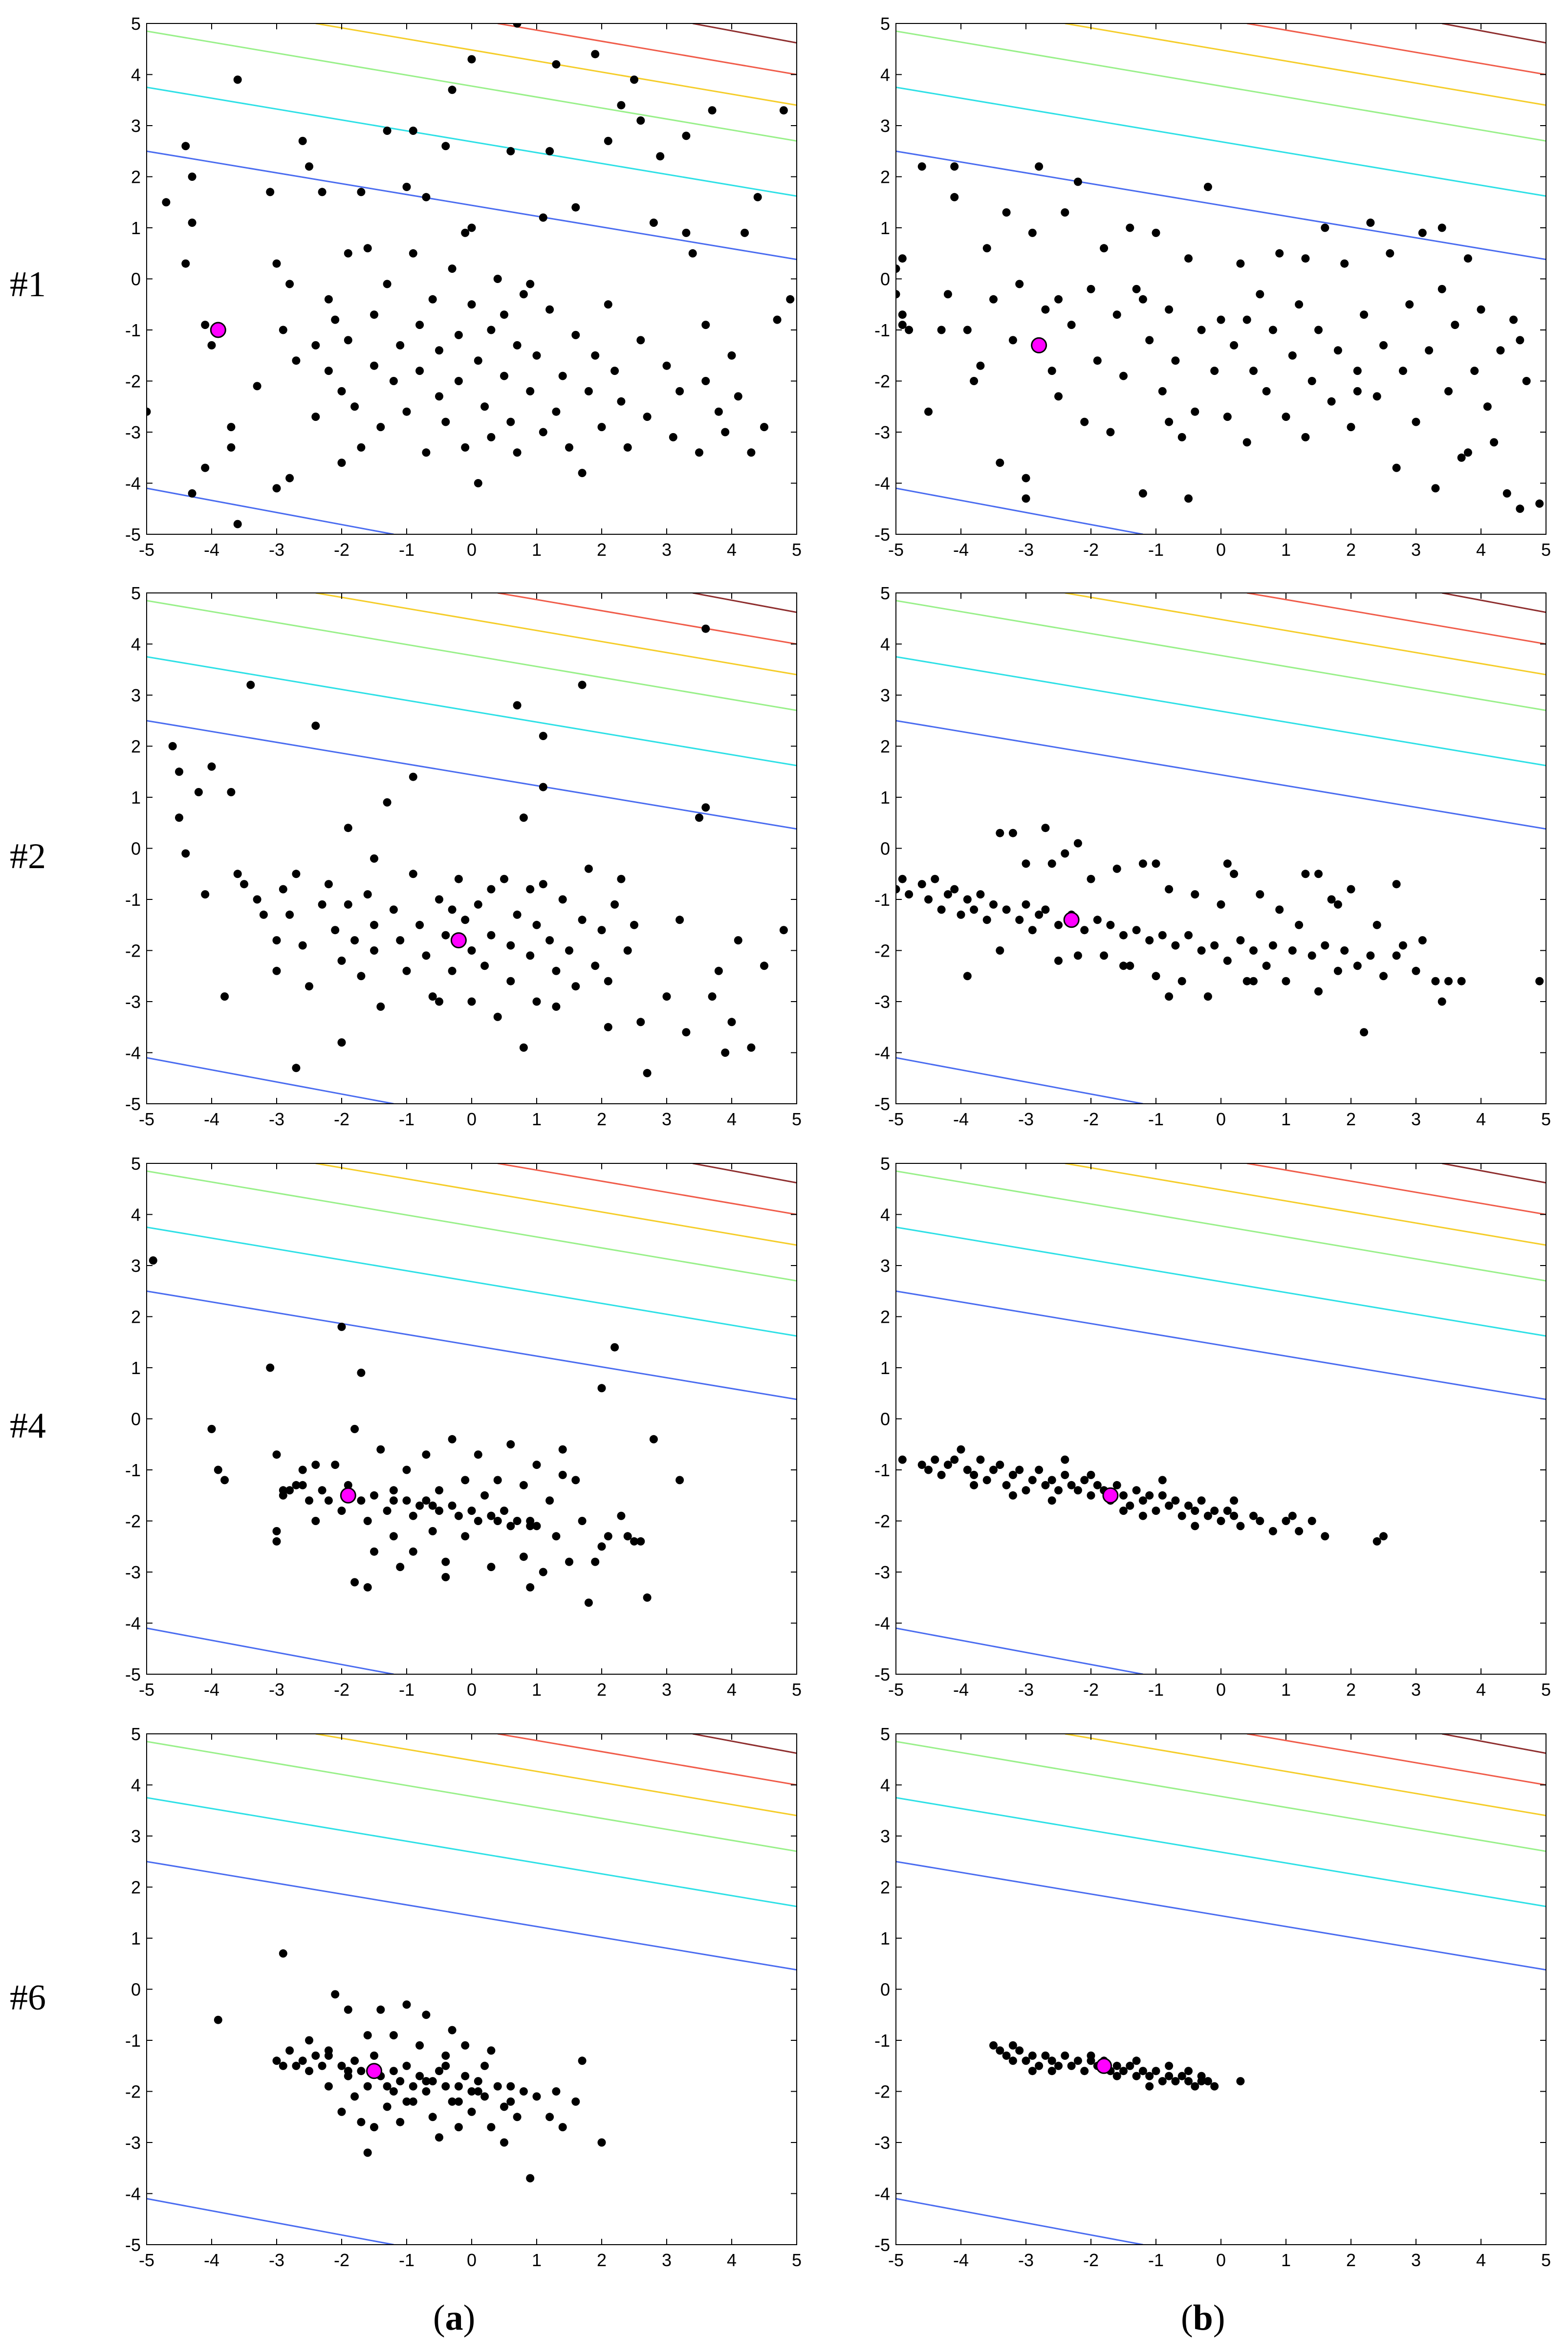 The width and height of the screenshot is (1568, 2339). What do you see at coordinates (882, 2194) in the screenshot?
I see `panel-6b-ytick-label: -4` at bounding box center [882, 2194].